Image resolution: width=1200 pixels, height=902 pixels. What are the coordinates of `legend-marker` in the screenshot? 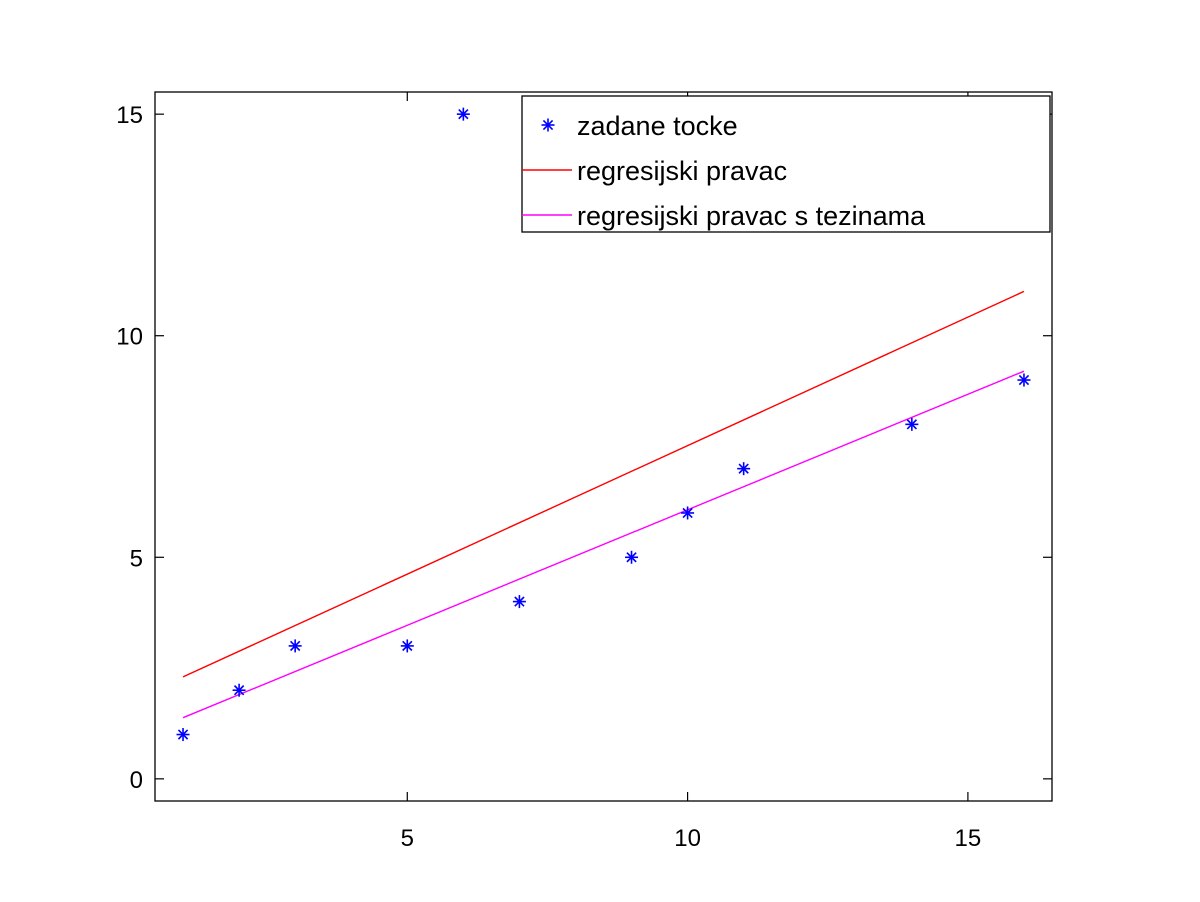 It's located at (548, 125).